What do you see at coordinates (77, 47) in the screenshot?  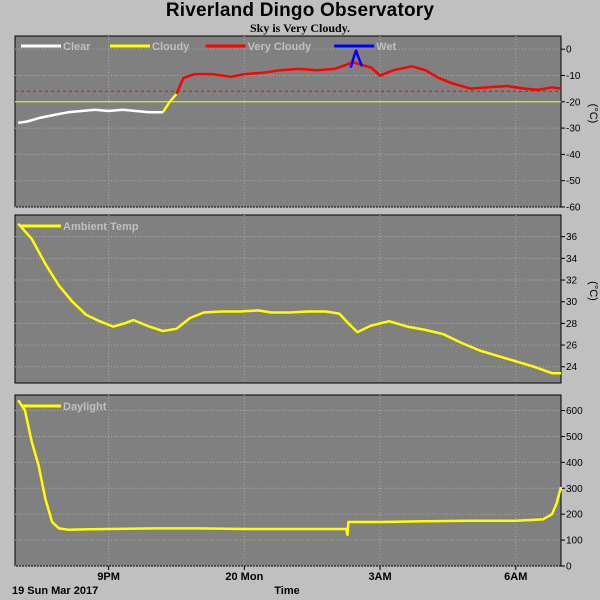 I see `legend-label: Clear` at bounding box center [77, 47].